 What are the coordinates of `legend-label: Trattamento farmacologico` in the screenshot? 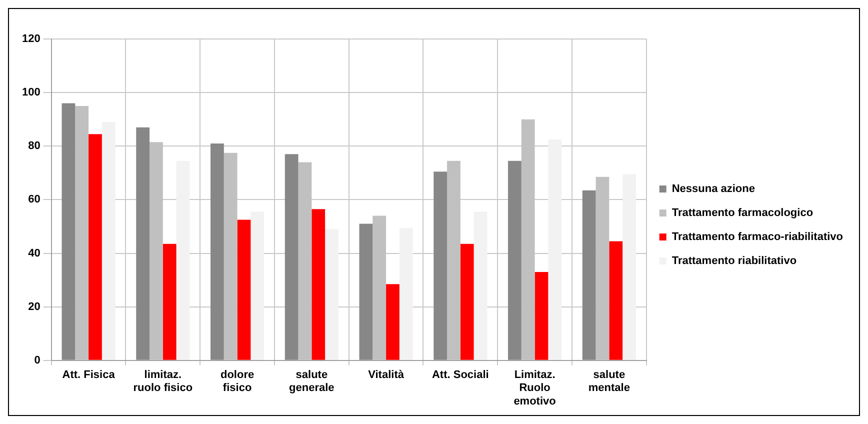 It's located at (743, 213).